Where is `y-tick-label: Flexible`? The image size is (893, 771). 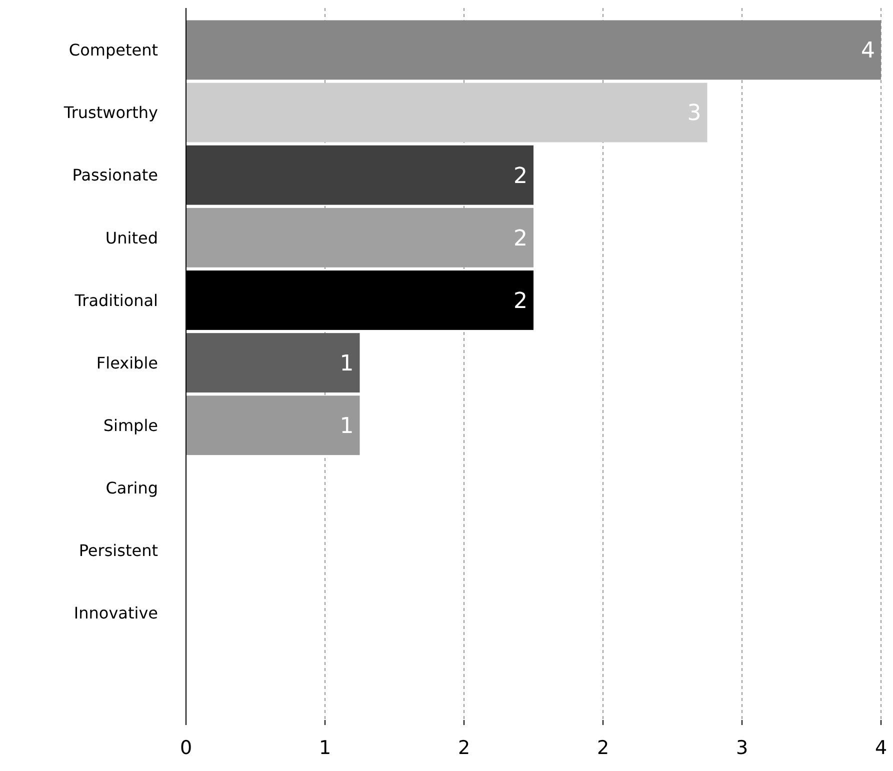
y-tick-label: Flexible is located at coordinates (127, 362).